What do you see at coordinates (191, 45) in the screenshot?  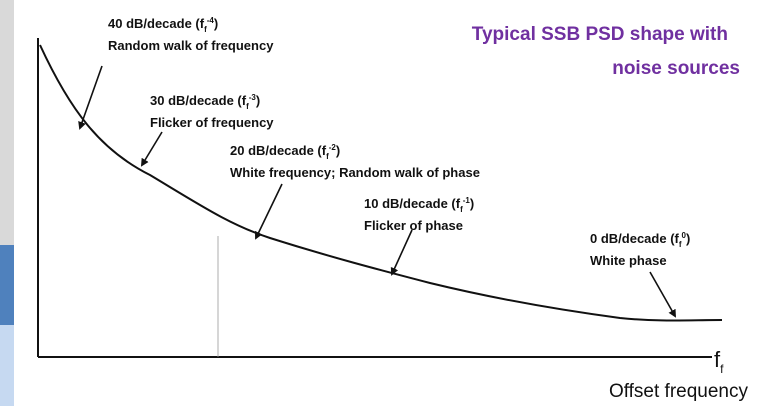 I see `svg-text: Random walk of frequency` at bounding box center [191, 45].